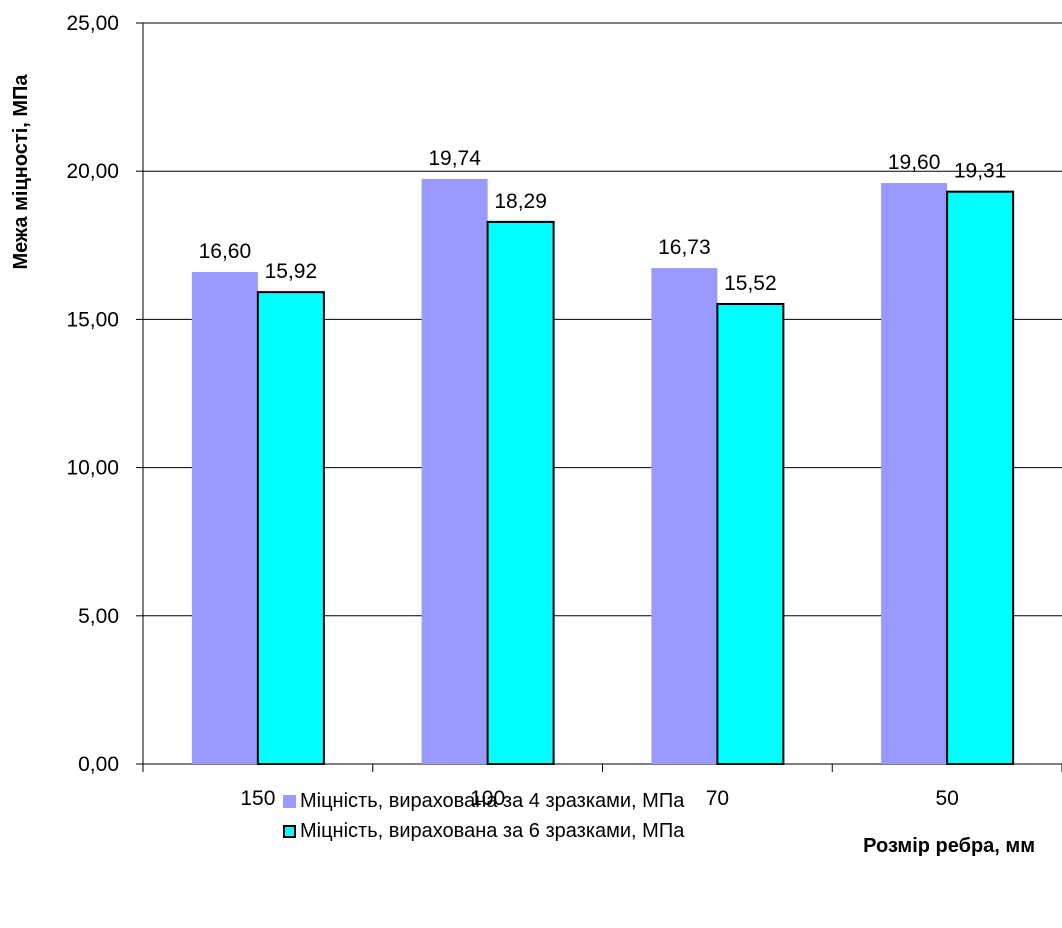 The image size is (1062, 928). I want to click on y-tick-label: 0,00, so click(98, 764).